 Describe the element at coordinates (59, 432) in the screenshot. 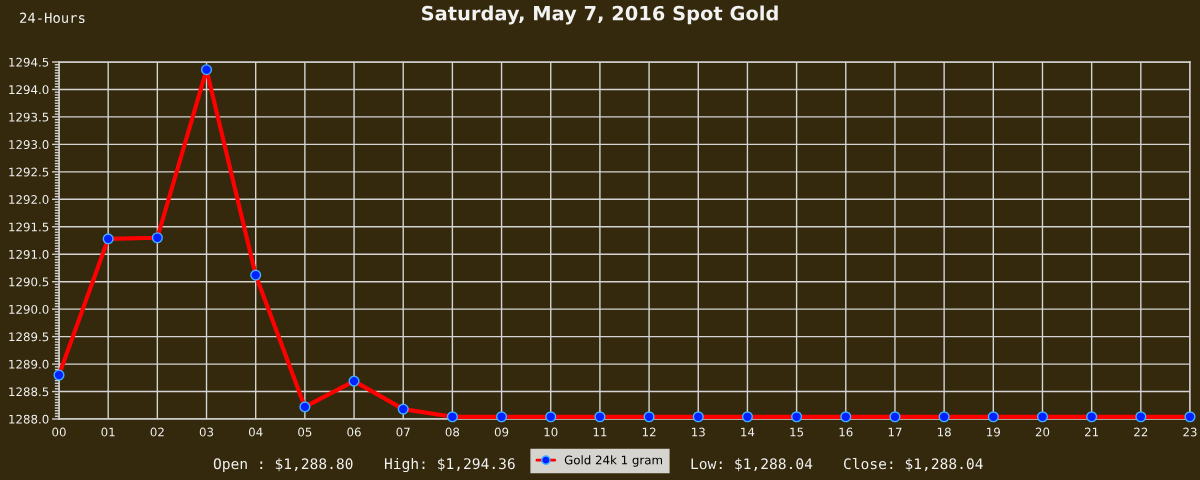

I see `x-tick-label: 00` at that location.